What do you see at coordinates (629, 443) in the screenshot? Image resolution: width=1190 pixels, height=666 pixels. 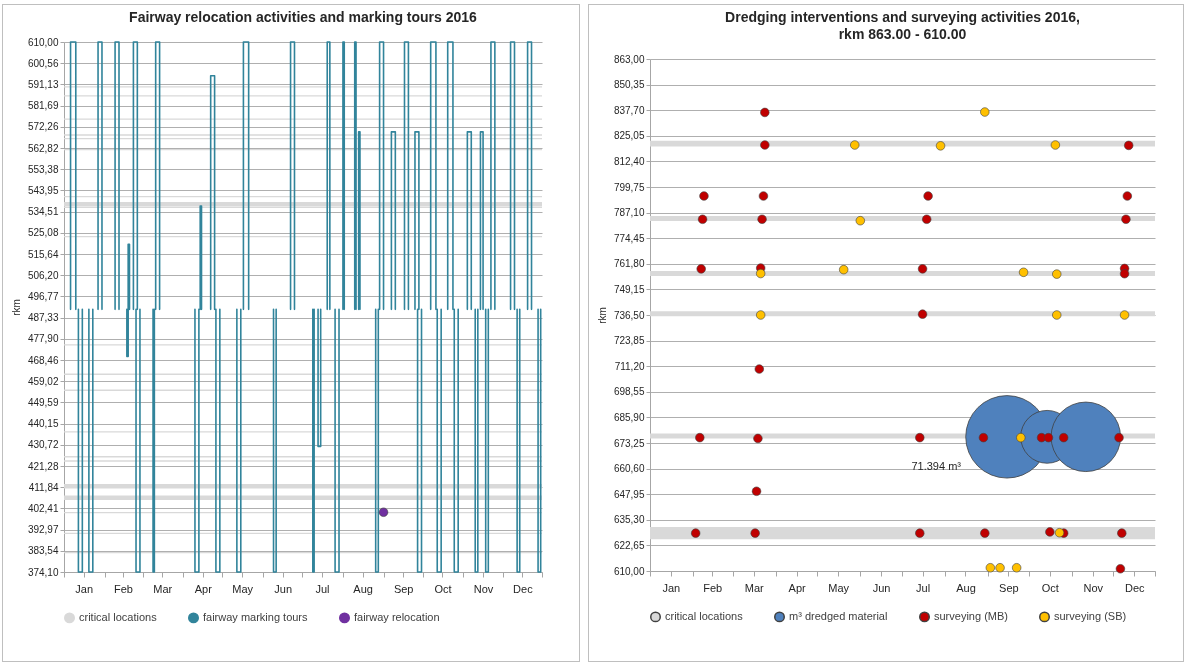 I see `y-tick-label: 673,25` at bounding box center [629, 443].